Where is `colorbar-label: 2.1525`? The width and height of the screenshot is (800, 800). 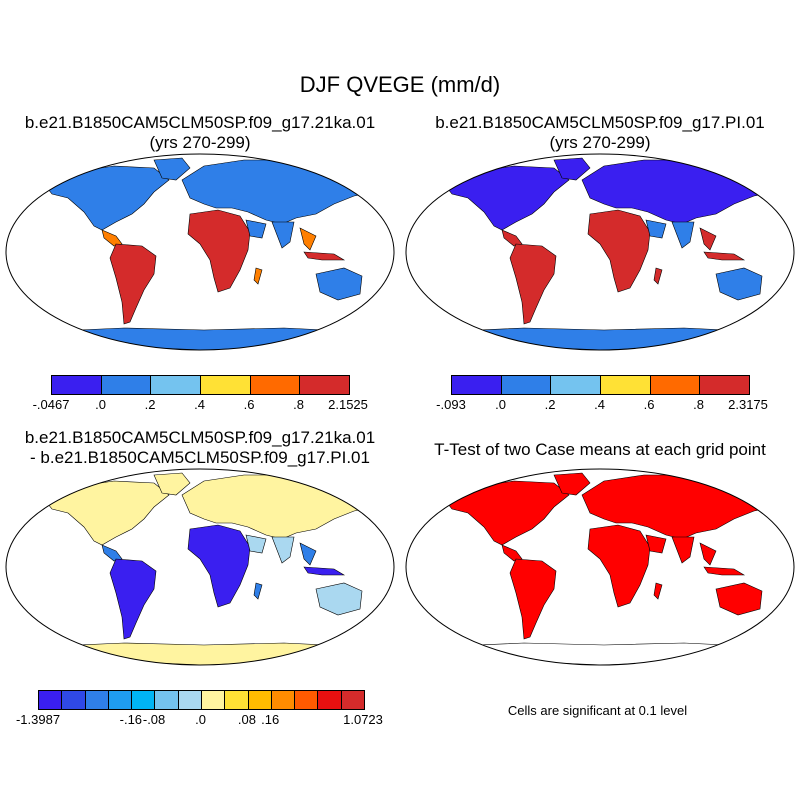 colorbar-label: 2.1525 is located at coordinates (348, 404).